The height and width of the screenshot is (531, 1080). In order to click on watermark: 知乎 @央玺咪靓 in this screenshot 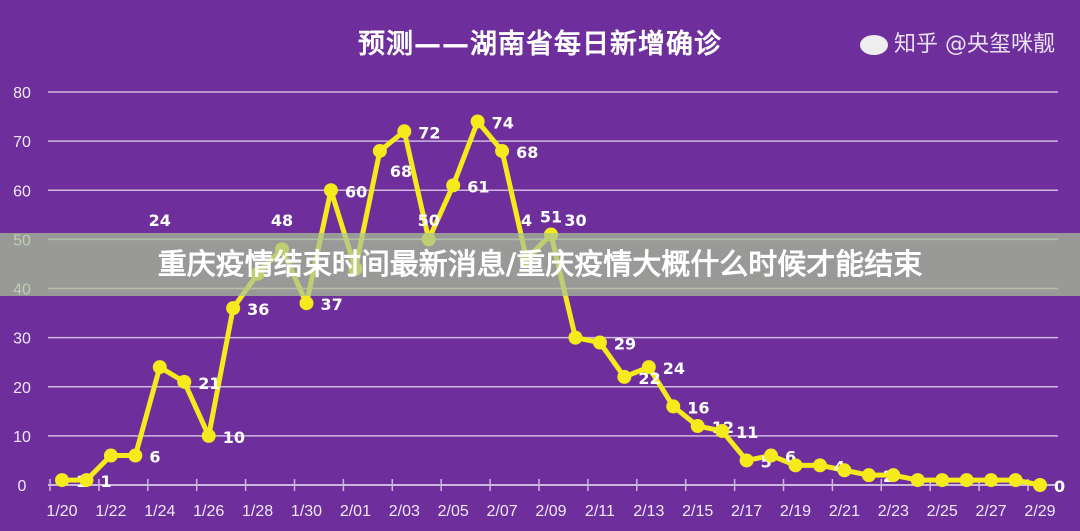, I will do `click(957, 42)`.